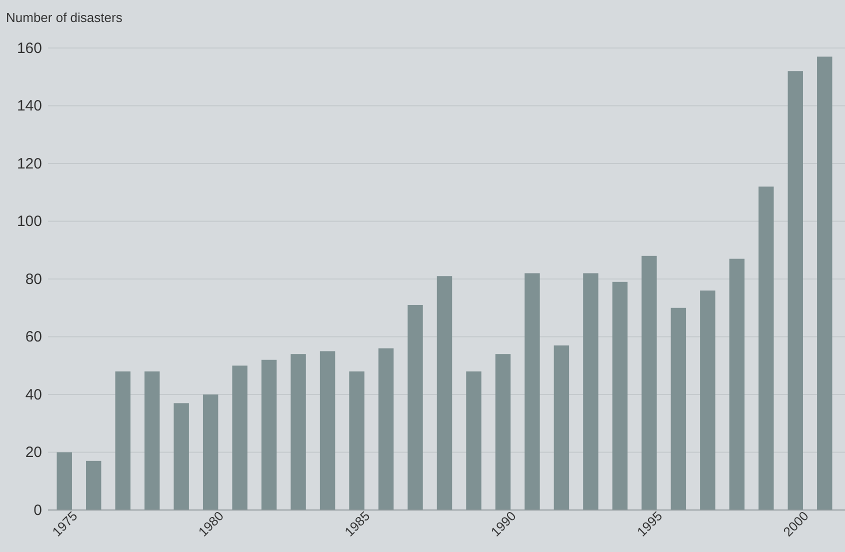  What do you see at coordinates (33, 395) in the screenshot?
I see `y-tick-label: 40` at bounding box center [33, 395].